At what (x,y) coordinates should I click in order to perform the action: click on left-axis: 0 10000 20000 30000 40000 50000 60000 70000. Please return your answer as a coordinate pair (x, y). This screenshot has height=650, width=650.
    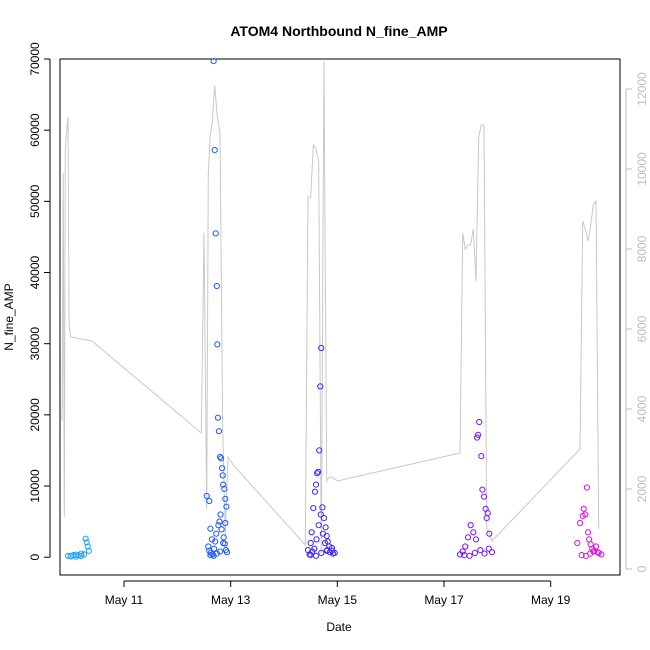
    Looking at the image, I should click on (39, 301).